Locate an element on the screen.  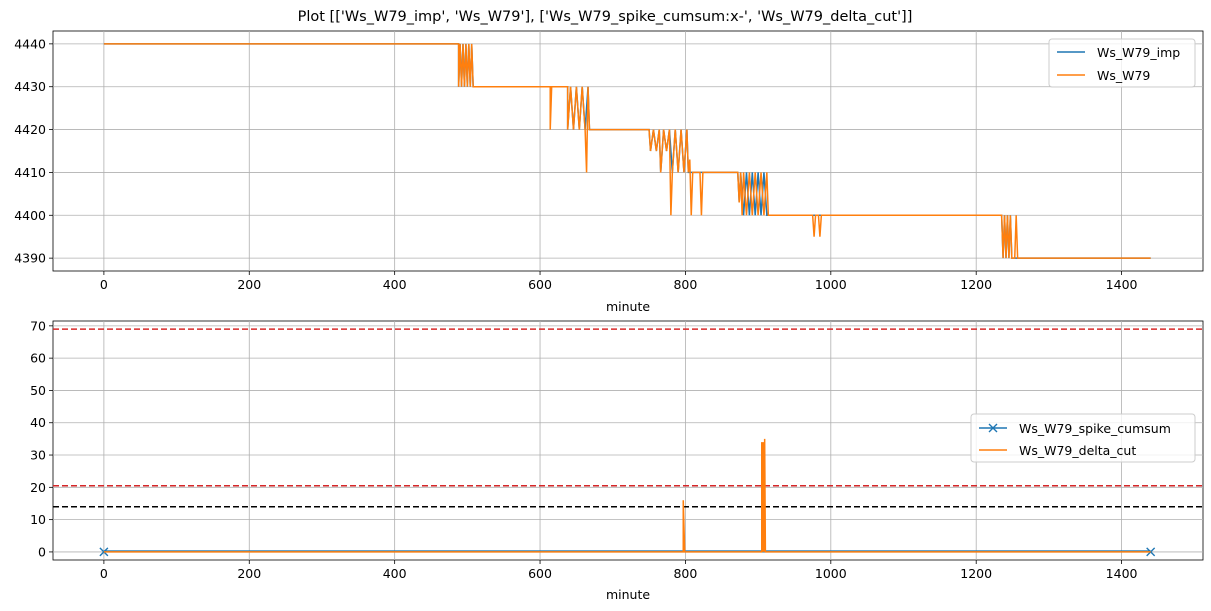
y-tick-label: 0 is located at coordinates (42, 551).